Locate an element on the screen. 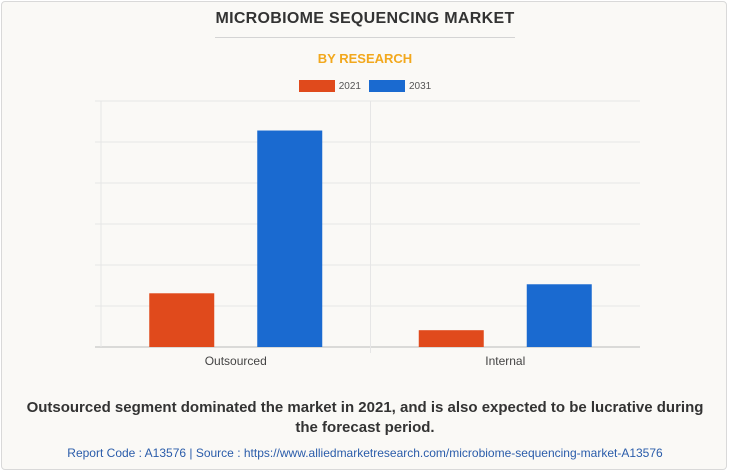 The image size is (730, 473). chart-legend: 2021 2031 is located at coordinates (365, 86).